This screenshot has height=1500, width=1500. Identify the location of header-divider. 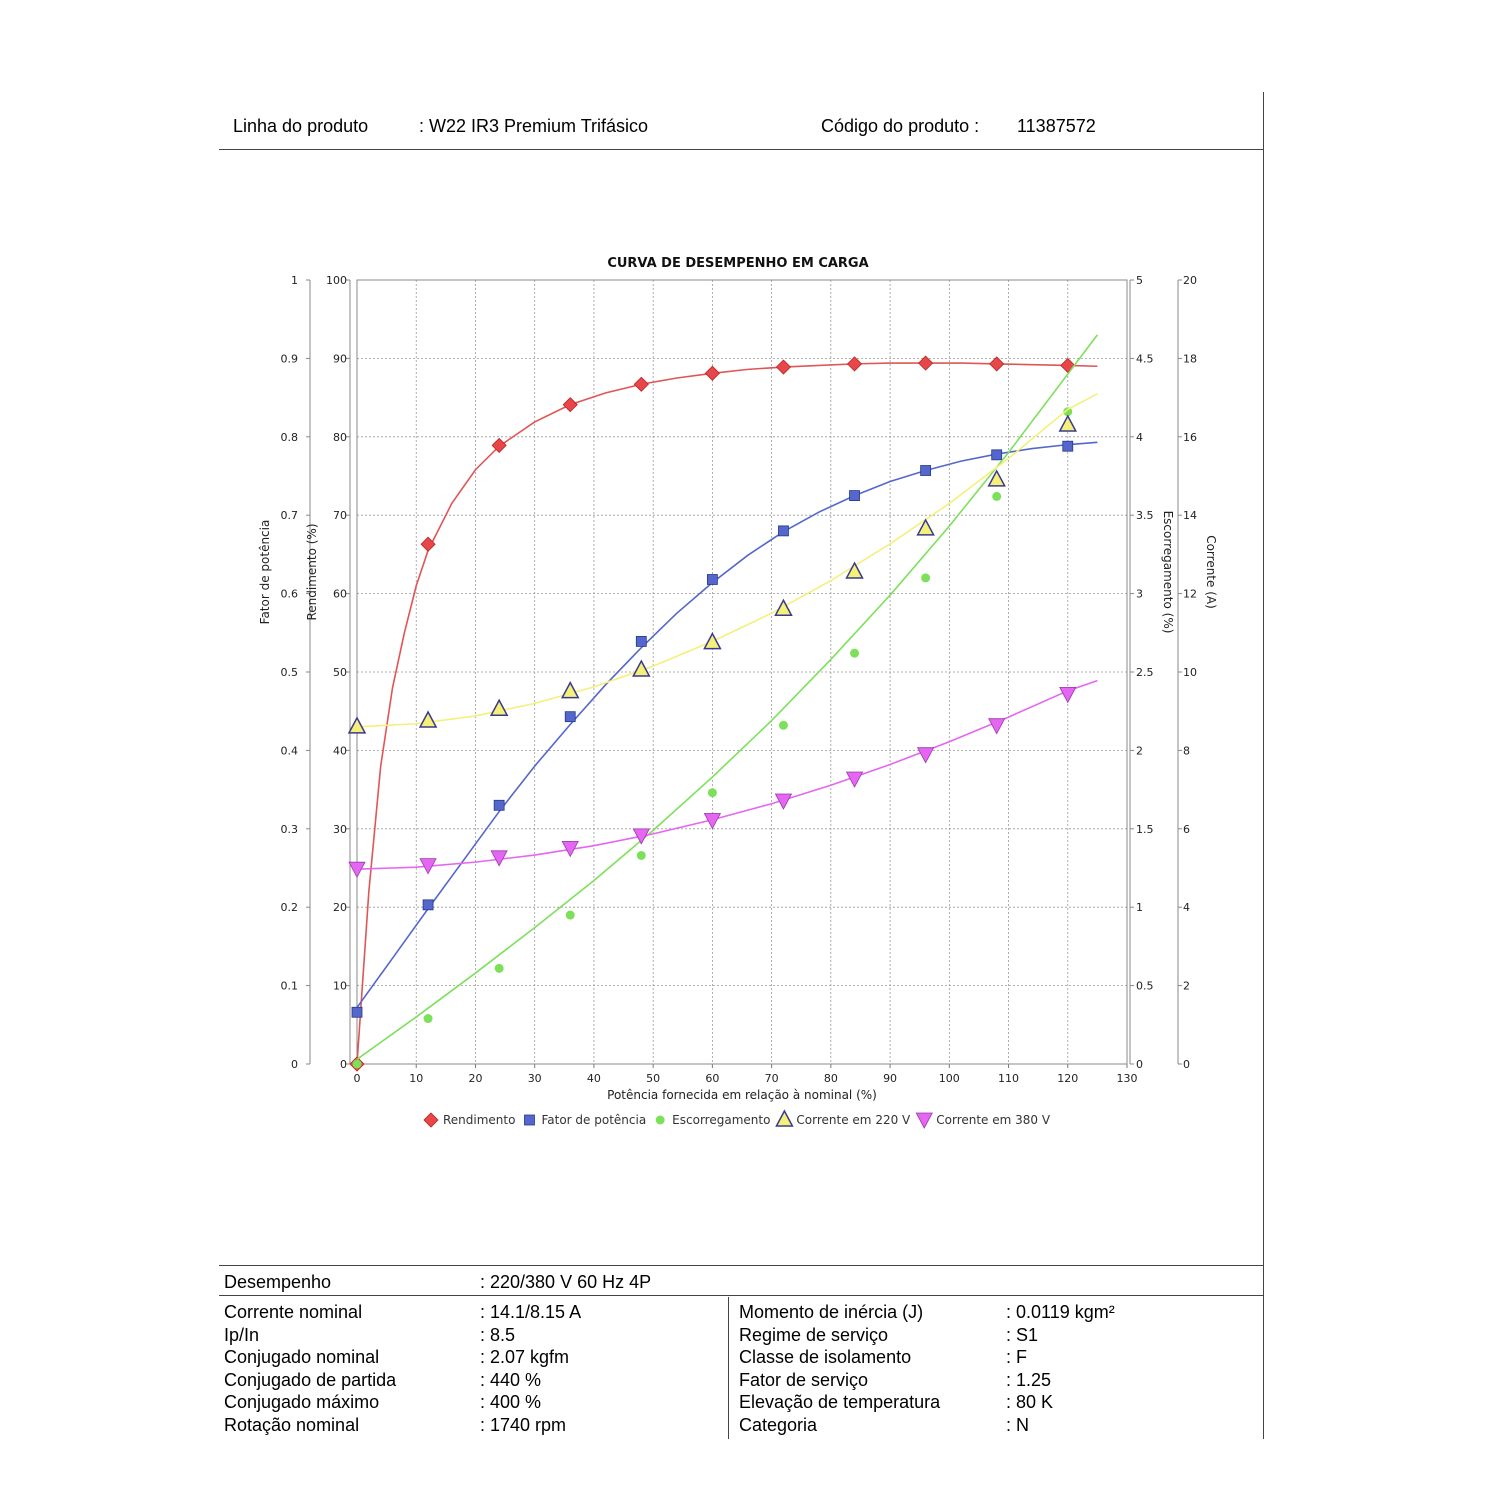
(741, 149).